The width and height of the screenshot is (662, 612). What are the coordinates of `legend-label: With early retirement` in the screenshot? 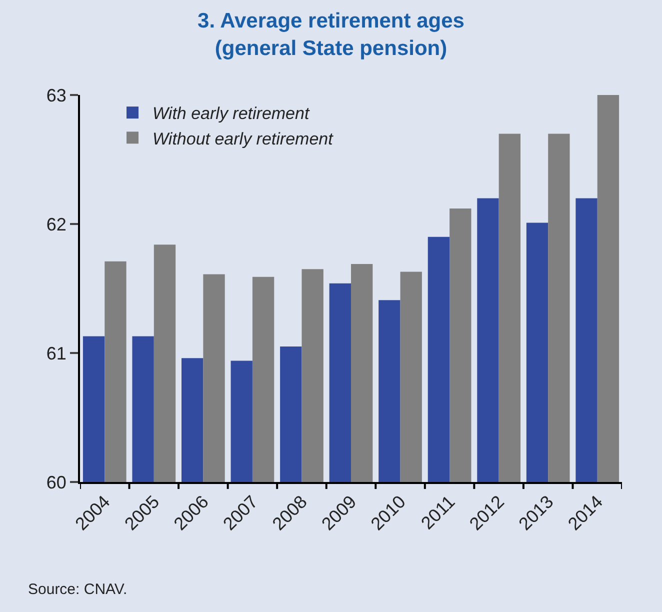 It's located at (231, 114).